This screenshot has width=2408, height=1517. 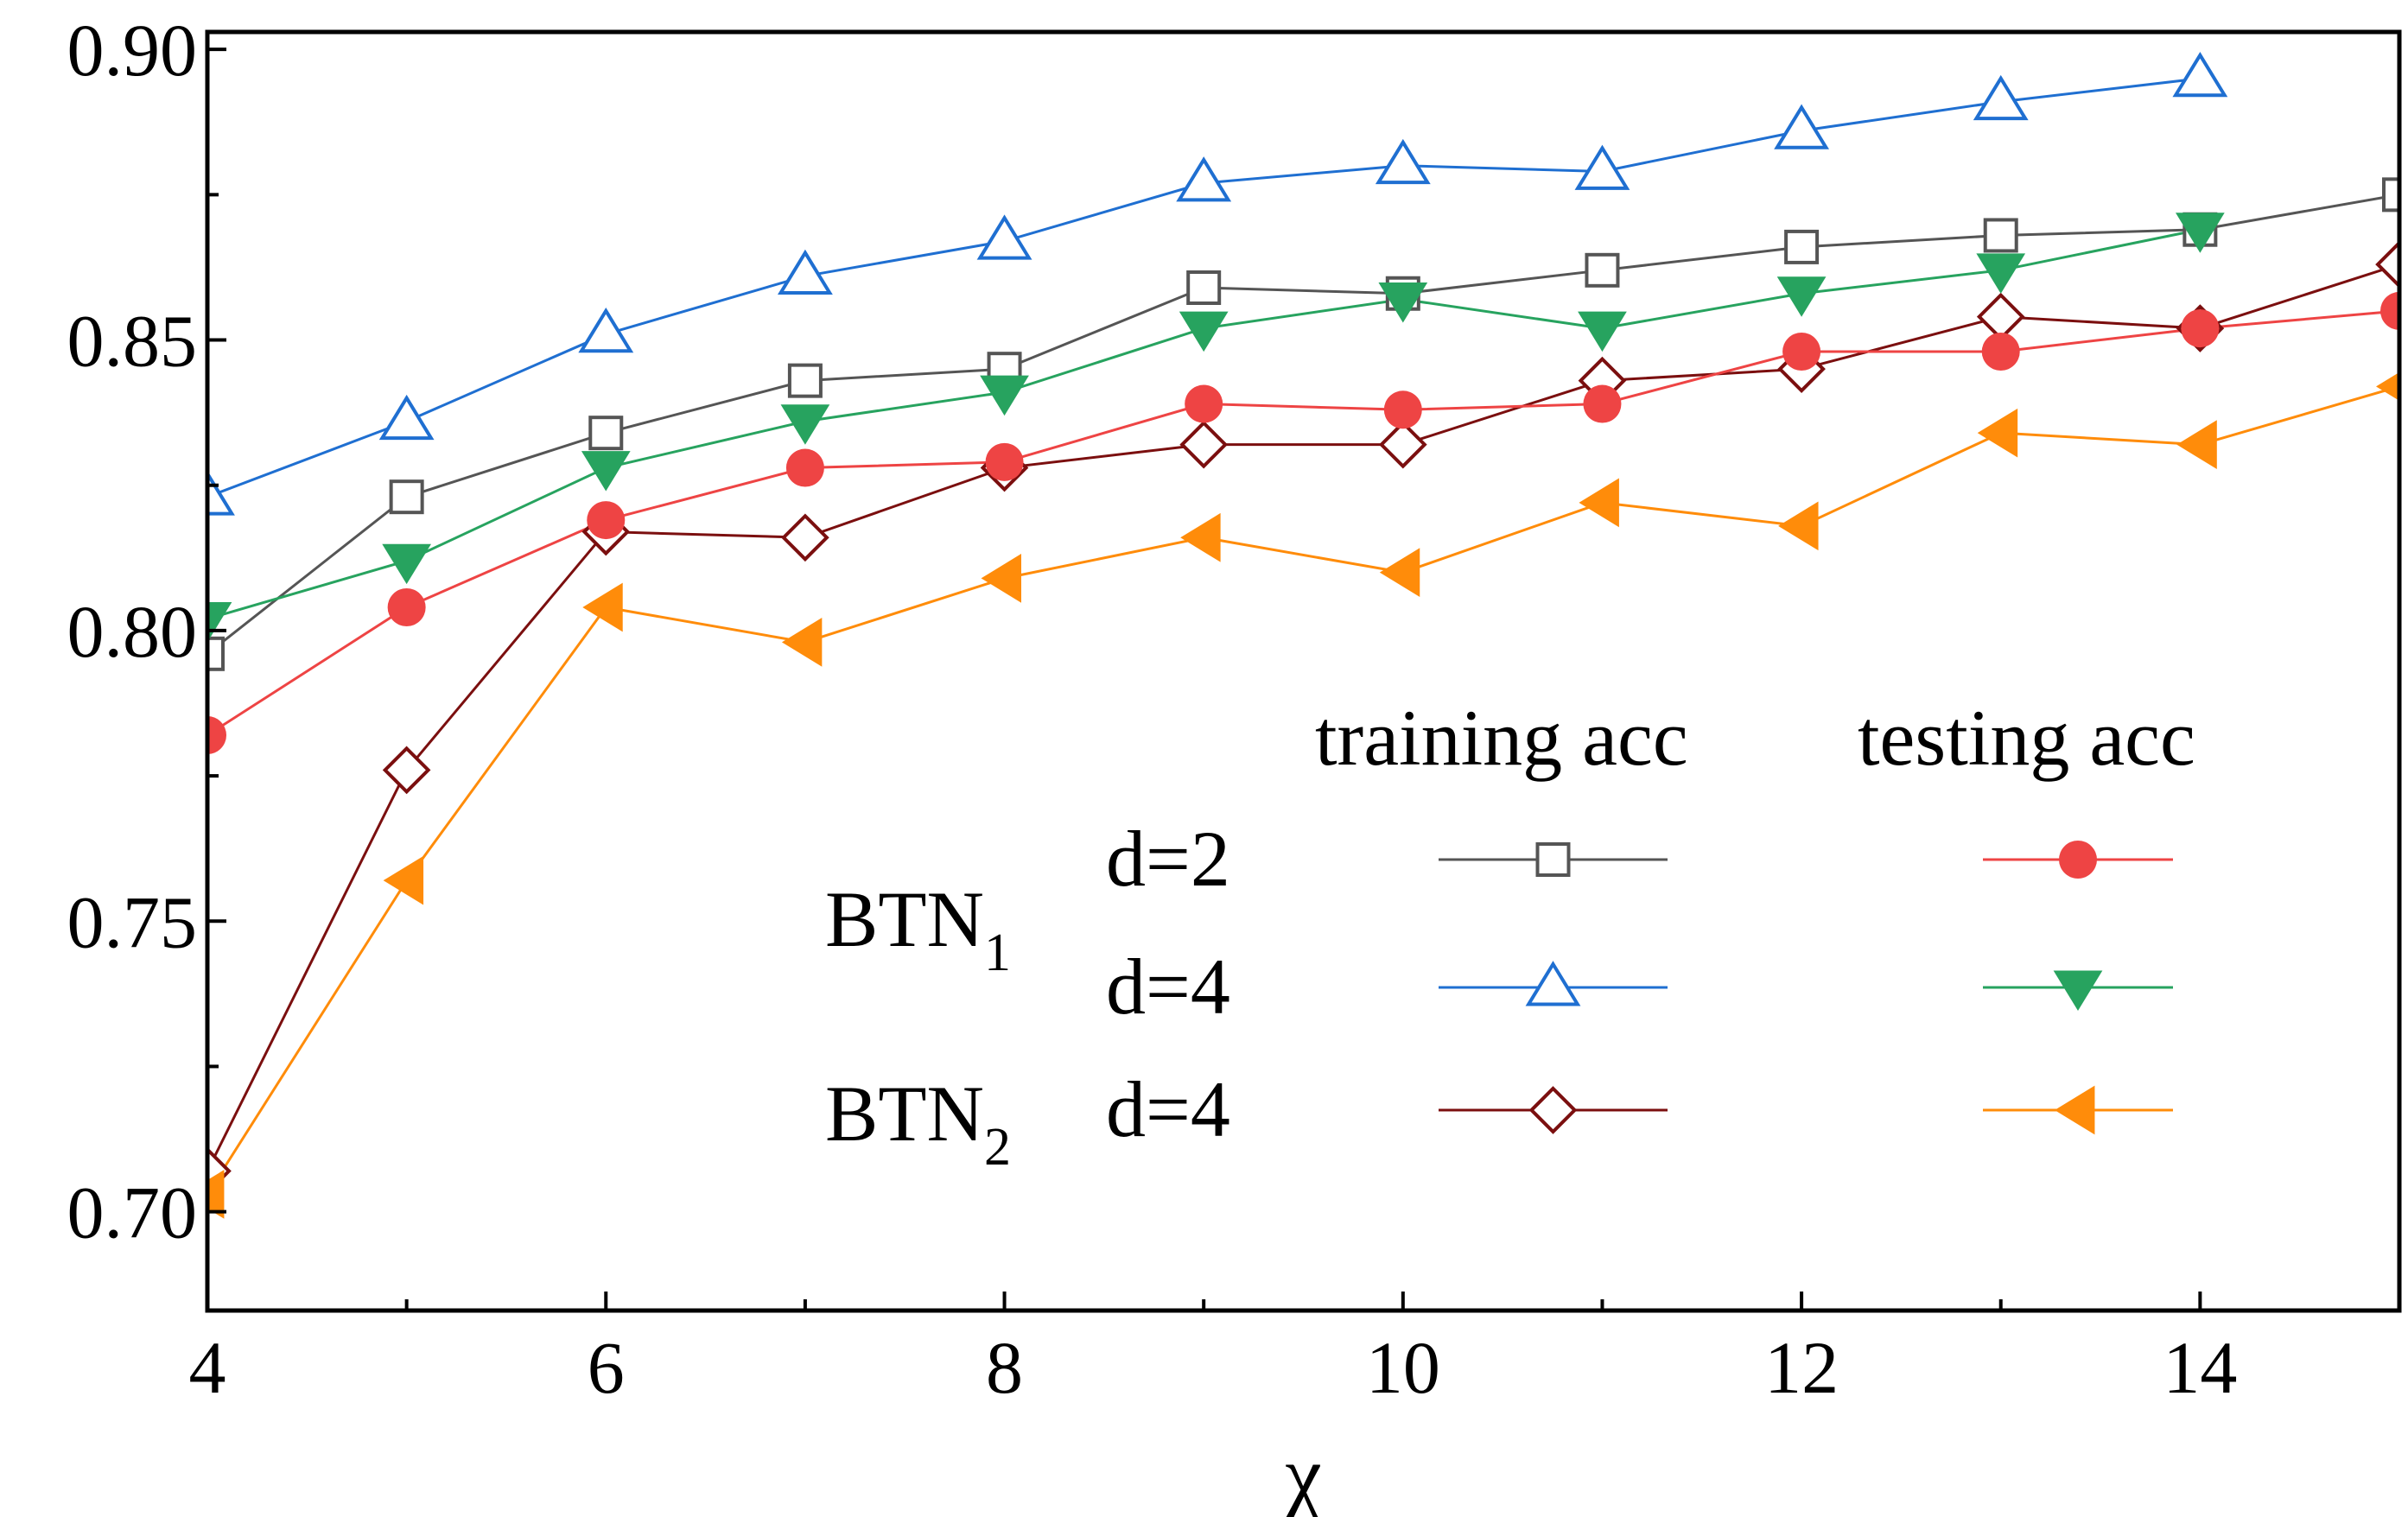 What do you see at coordinates (918, 928) in the screenshot?
I see `legend-group-1: BTN1` at bounding box center [918, 928].